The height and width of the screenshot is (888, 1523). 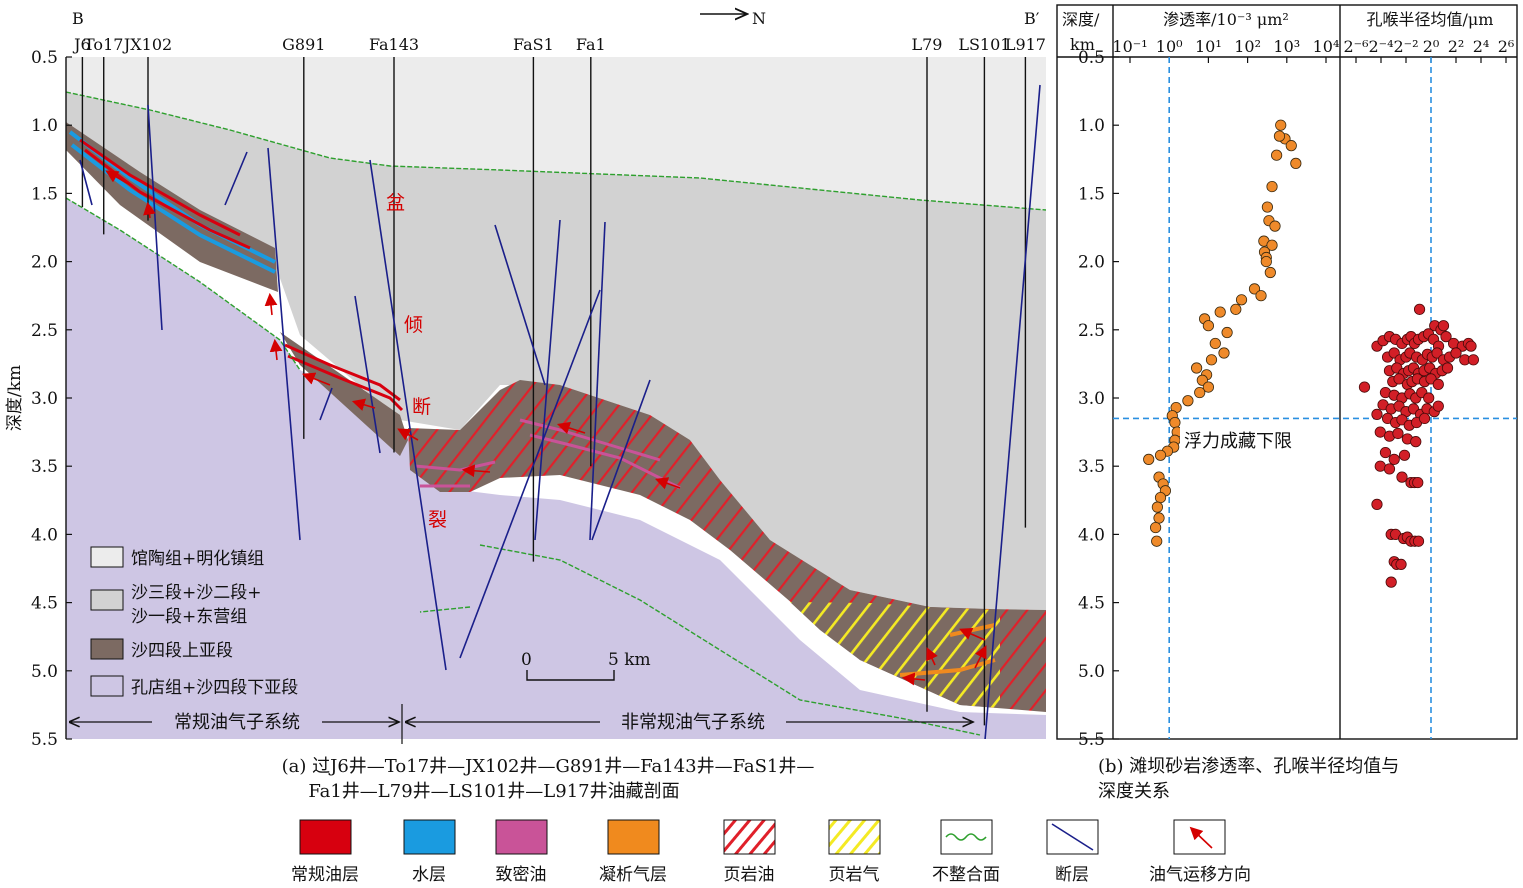 I want to click on bottom-legend: 常规油层 水层 致密油 凝析气层 页岩油 页岩气 不整合面 断层 油气运移方向, so click(x=771, y=852).